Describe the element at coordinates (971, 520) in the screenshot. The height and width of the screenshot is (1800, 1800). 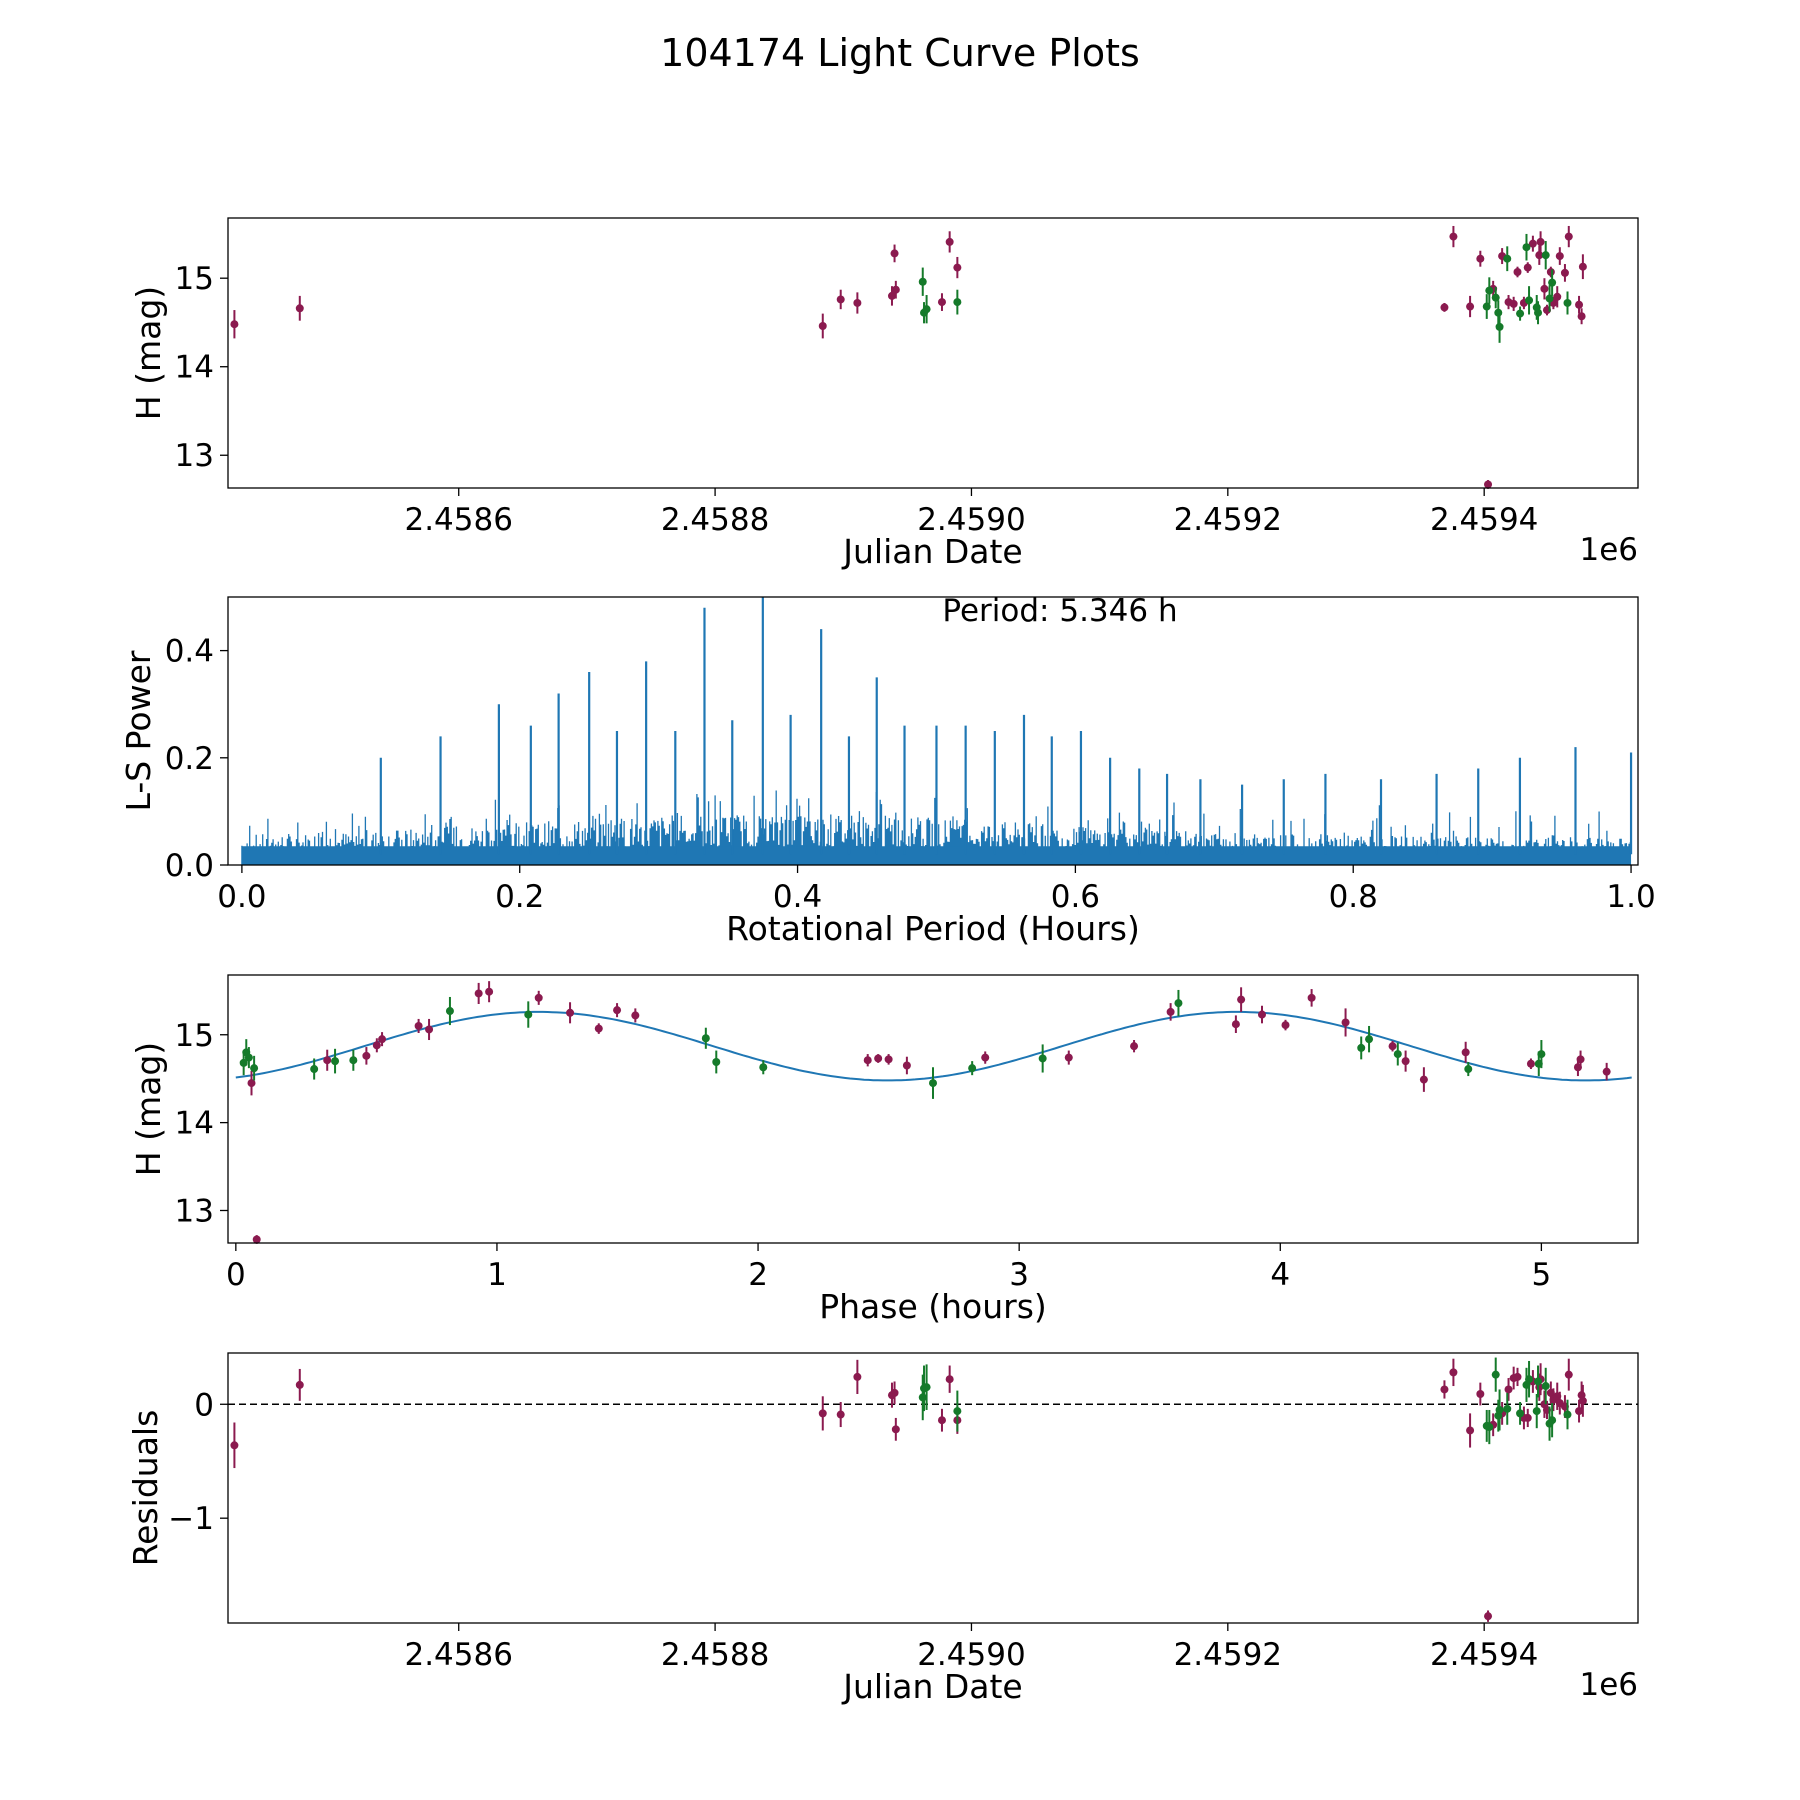
I see `raw-xtick-label: 2.4590` at that location.